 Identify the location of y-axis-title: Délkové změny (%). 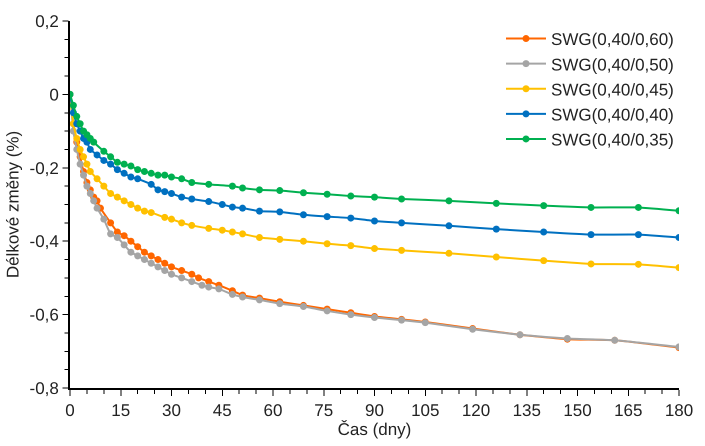
(13, 204).